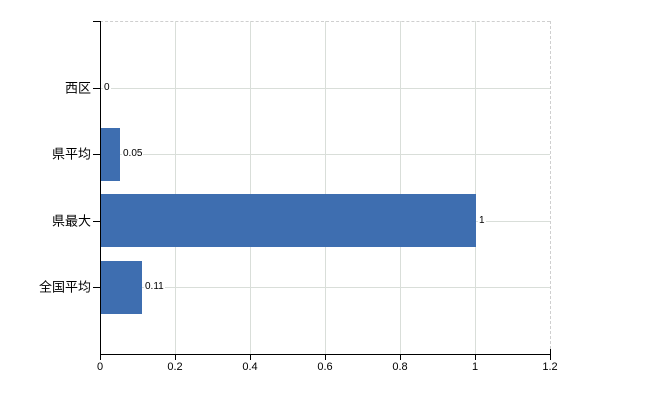  I want to click on y-axis-line, so click(100, 187).